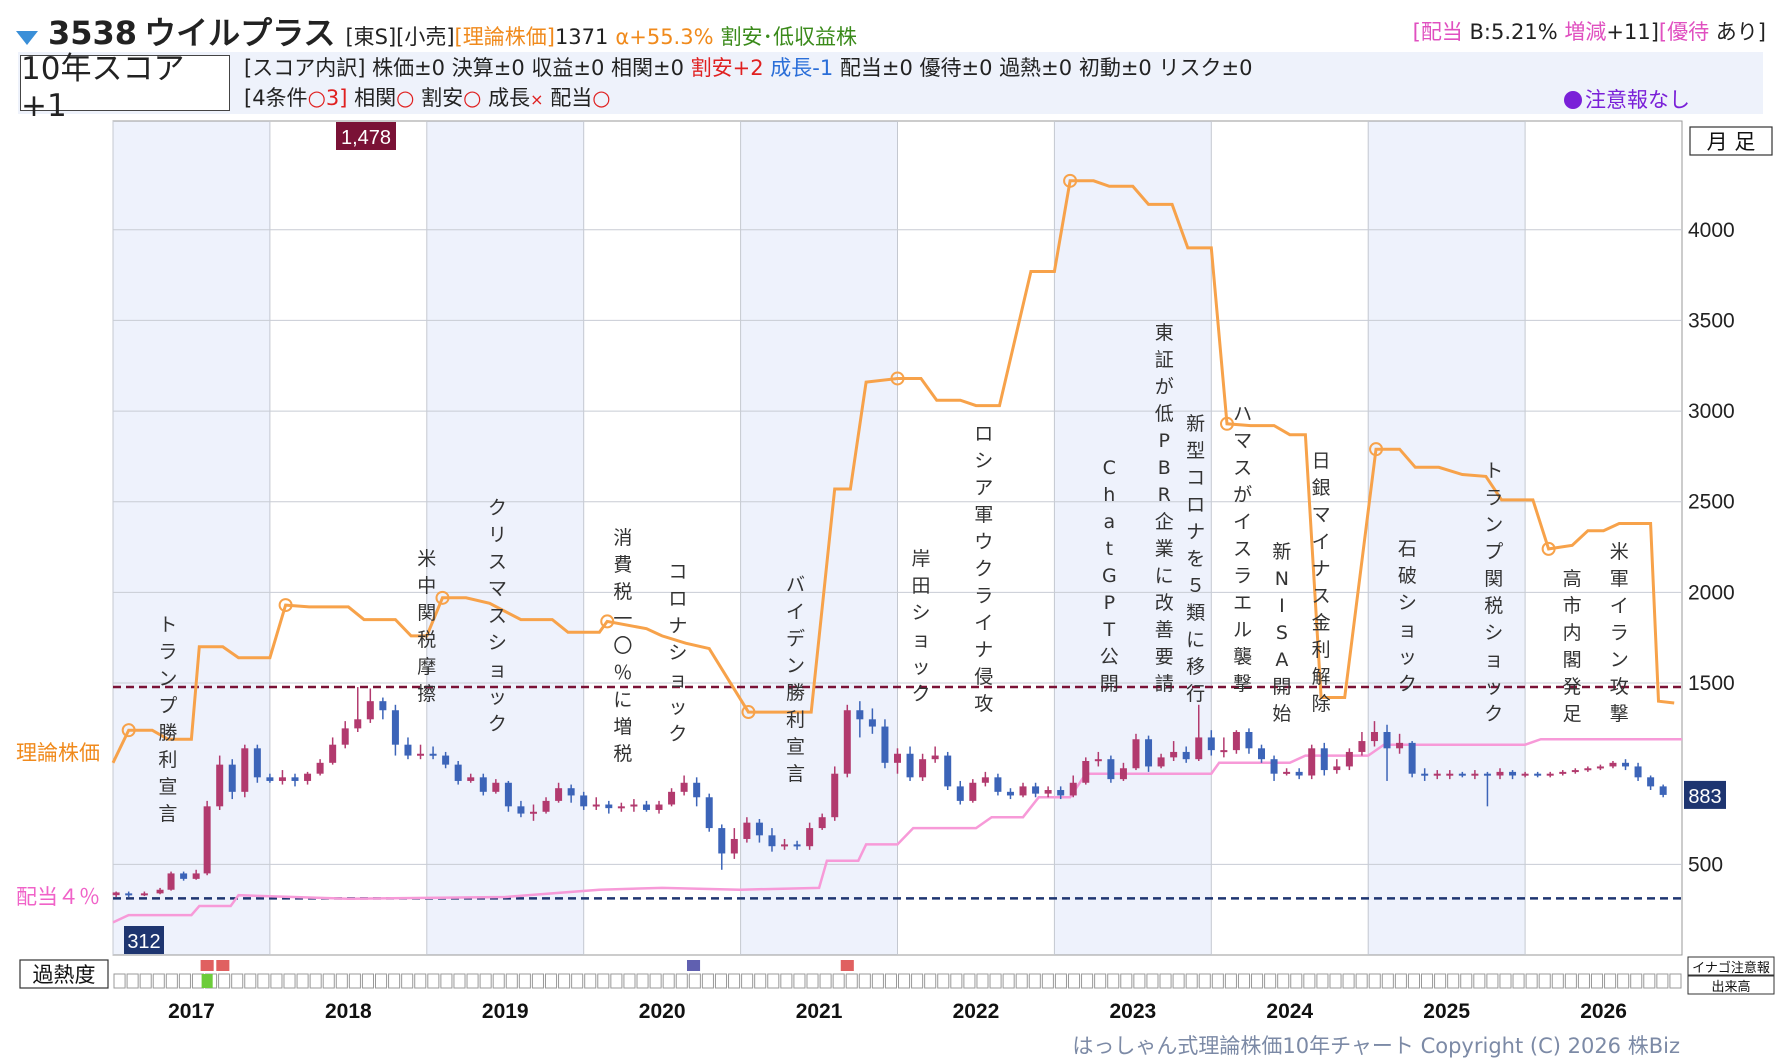 Image resolution: width=1780 pixels, height=1060 pixels. Describe the element at coordinates (959, 68) in the screenshot. I see `score-item-7: 優待±0` at that location.